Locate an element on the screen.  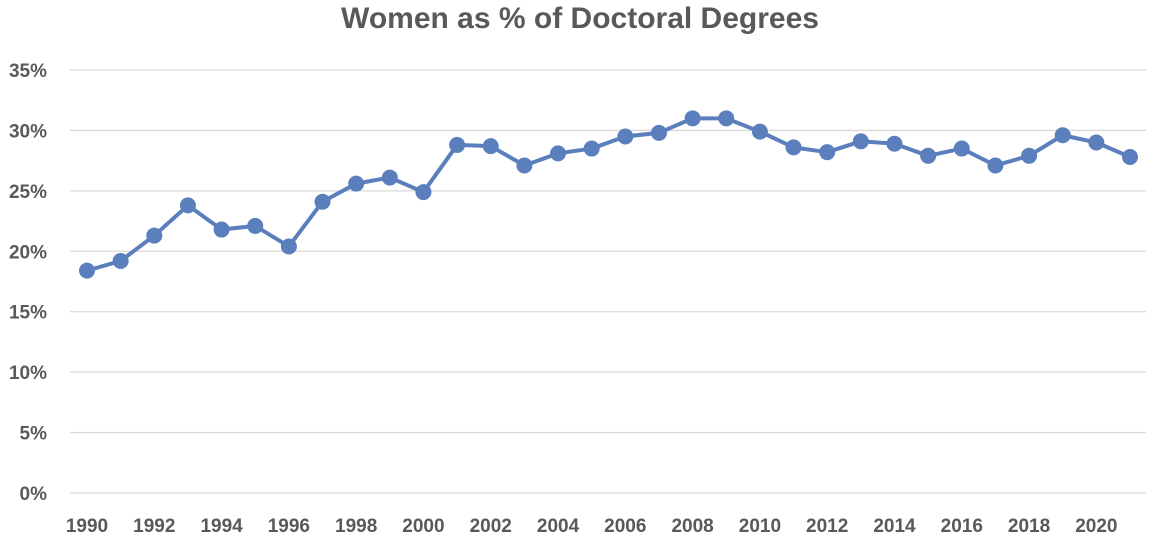
y-tick-label: 30% is located at coordinates (28, 131).